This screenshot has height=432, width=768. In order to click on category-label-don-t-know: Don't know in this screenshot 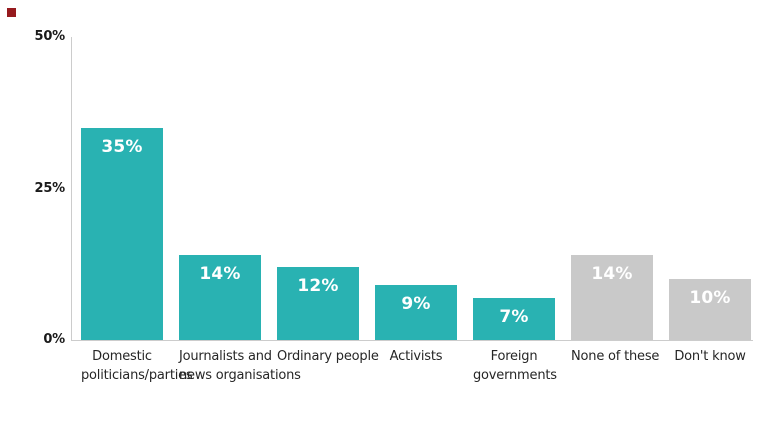, I will do `click(710, 366)`.